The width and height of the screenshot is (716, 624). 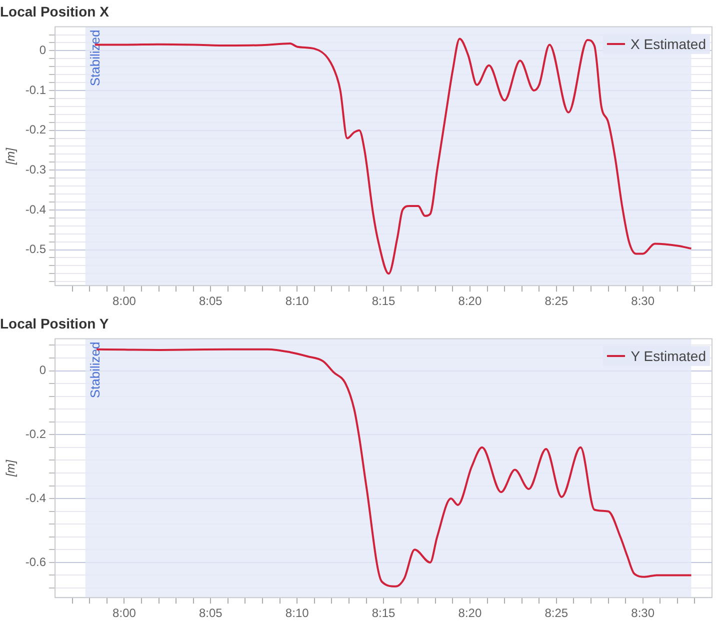 What do you see at coordinates (55, 323) in the screenshot?
I see `chart-title: Local Position Y` at bounding box center [55, 323].